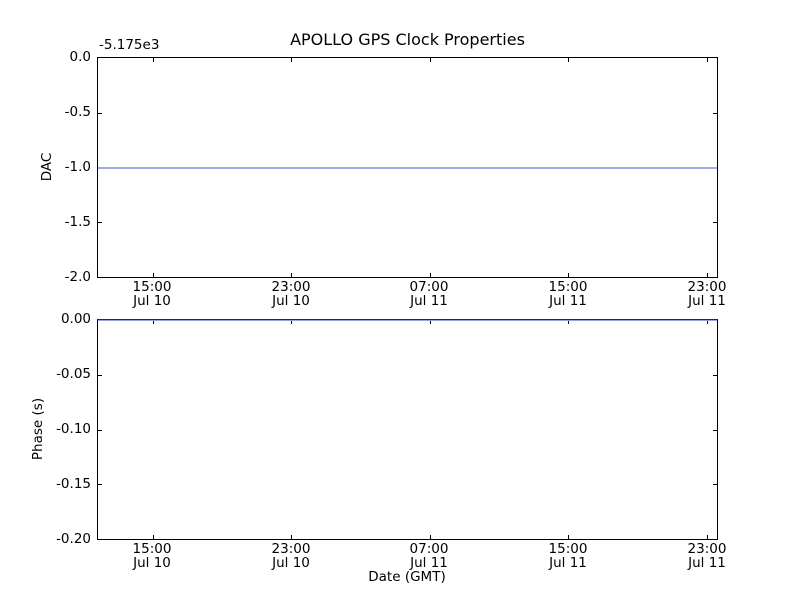 Image resolution: width=800 pixels, height=600 pixels. What do you see at coordinates (77, 112) in the screenshot?
I see `ytick-label: -0.5` at bounding box center [77, 112].